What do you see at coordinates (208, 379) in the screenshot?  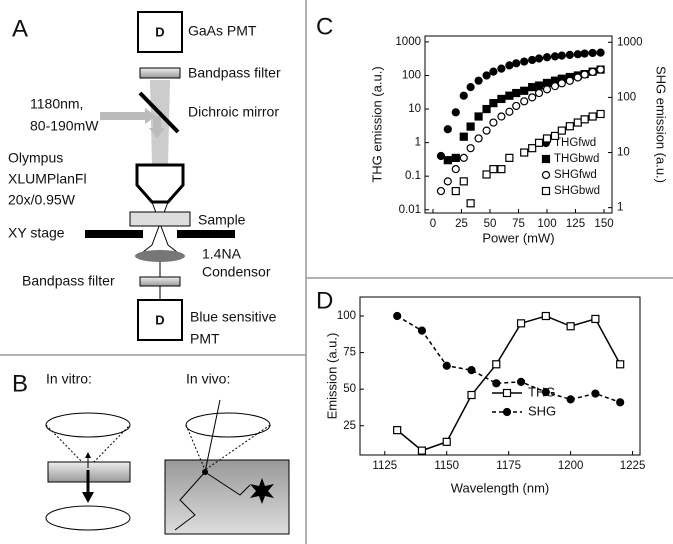 I see `label: In vivo:` at bounding box center [208, 379].